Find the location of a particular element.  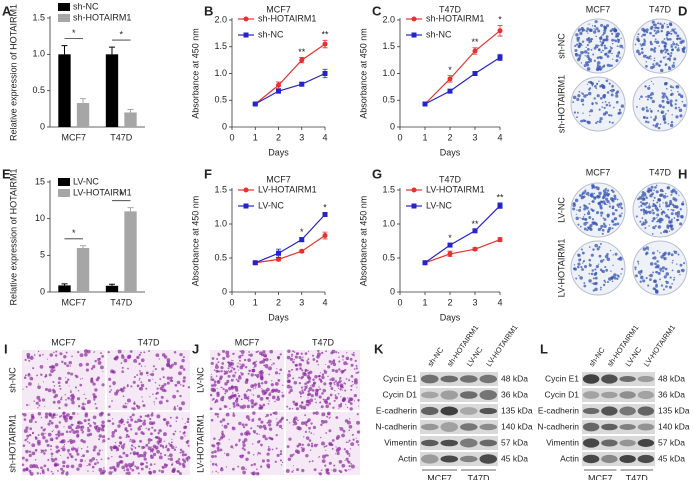

x-tick-label: 2 is located at coordinates (278, 137).